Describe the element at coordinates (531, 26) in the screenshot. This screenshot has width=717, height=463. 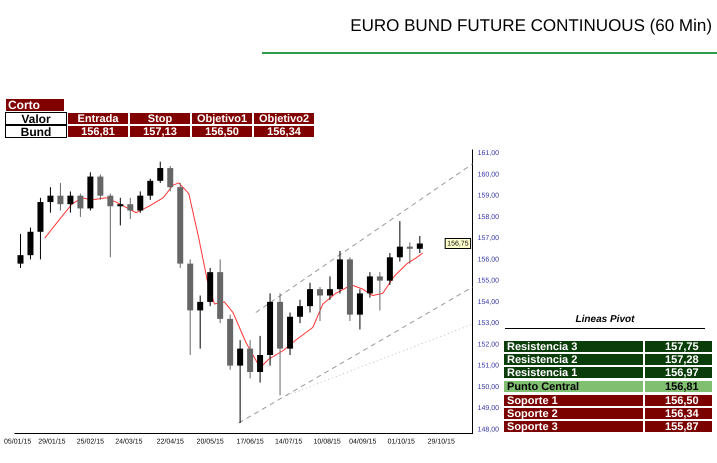
I see `text: EURO BUND FUTURE CONTINUOUS (60 Min)` at that location.